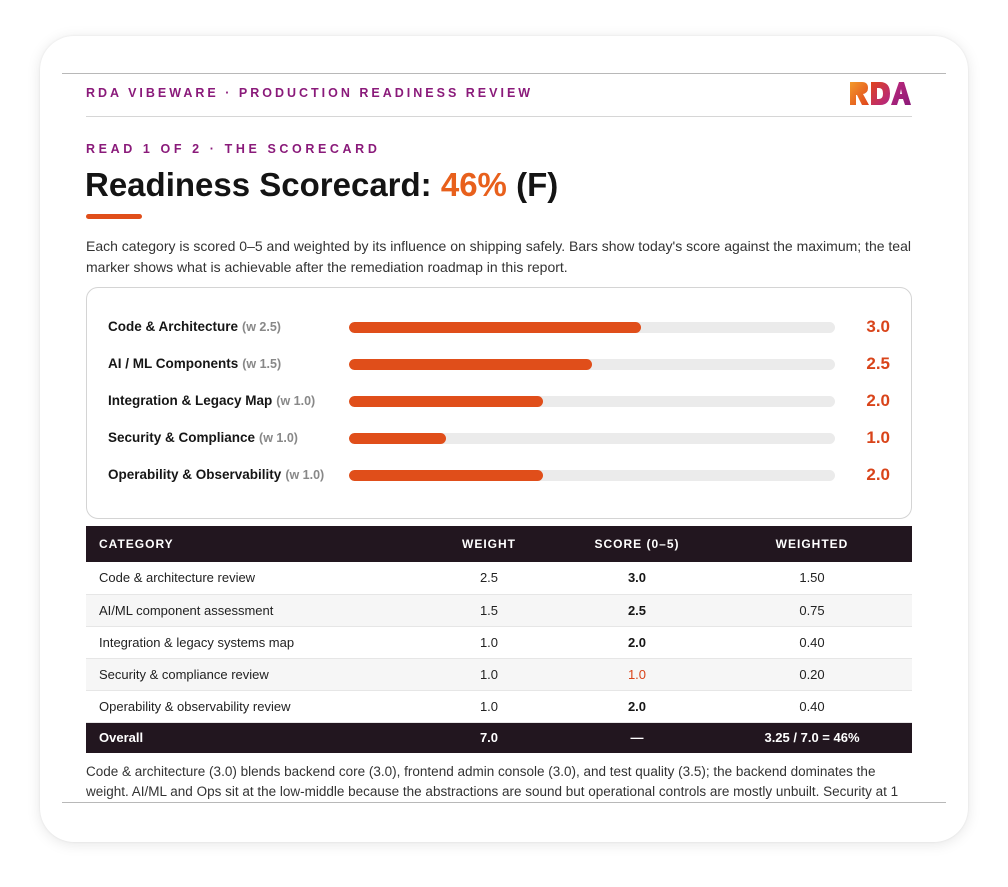 This screenshot has height=887, width=1008. I want to click on cell-weight: 2.5, so click(489, 578).